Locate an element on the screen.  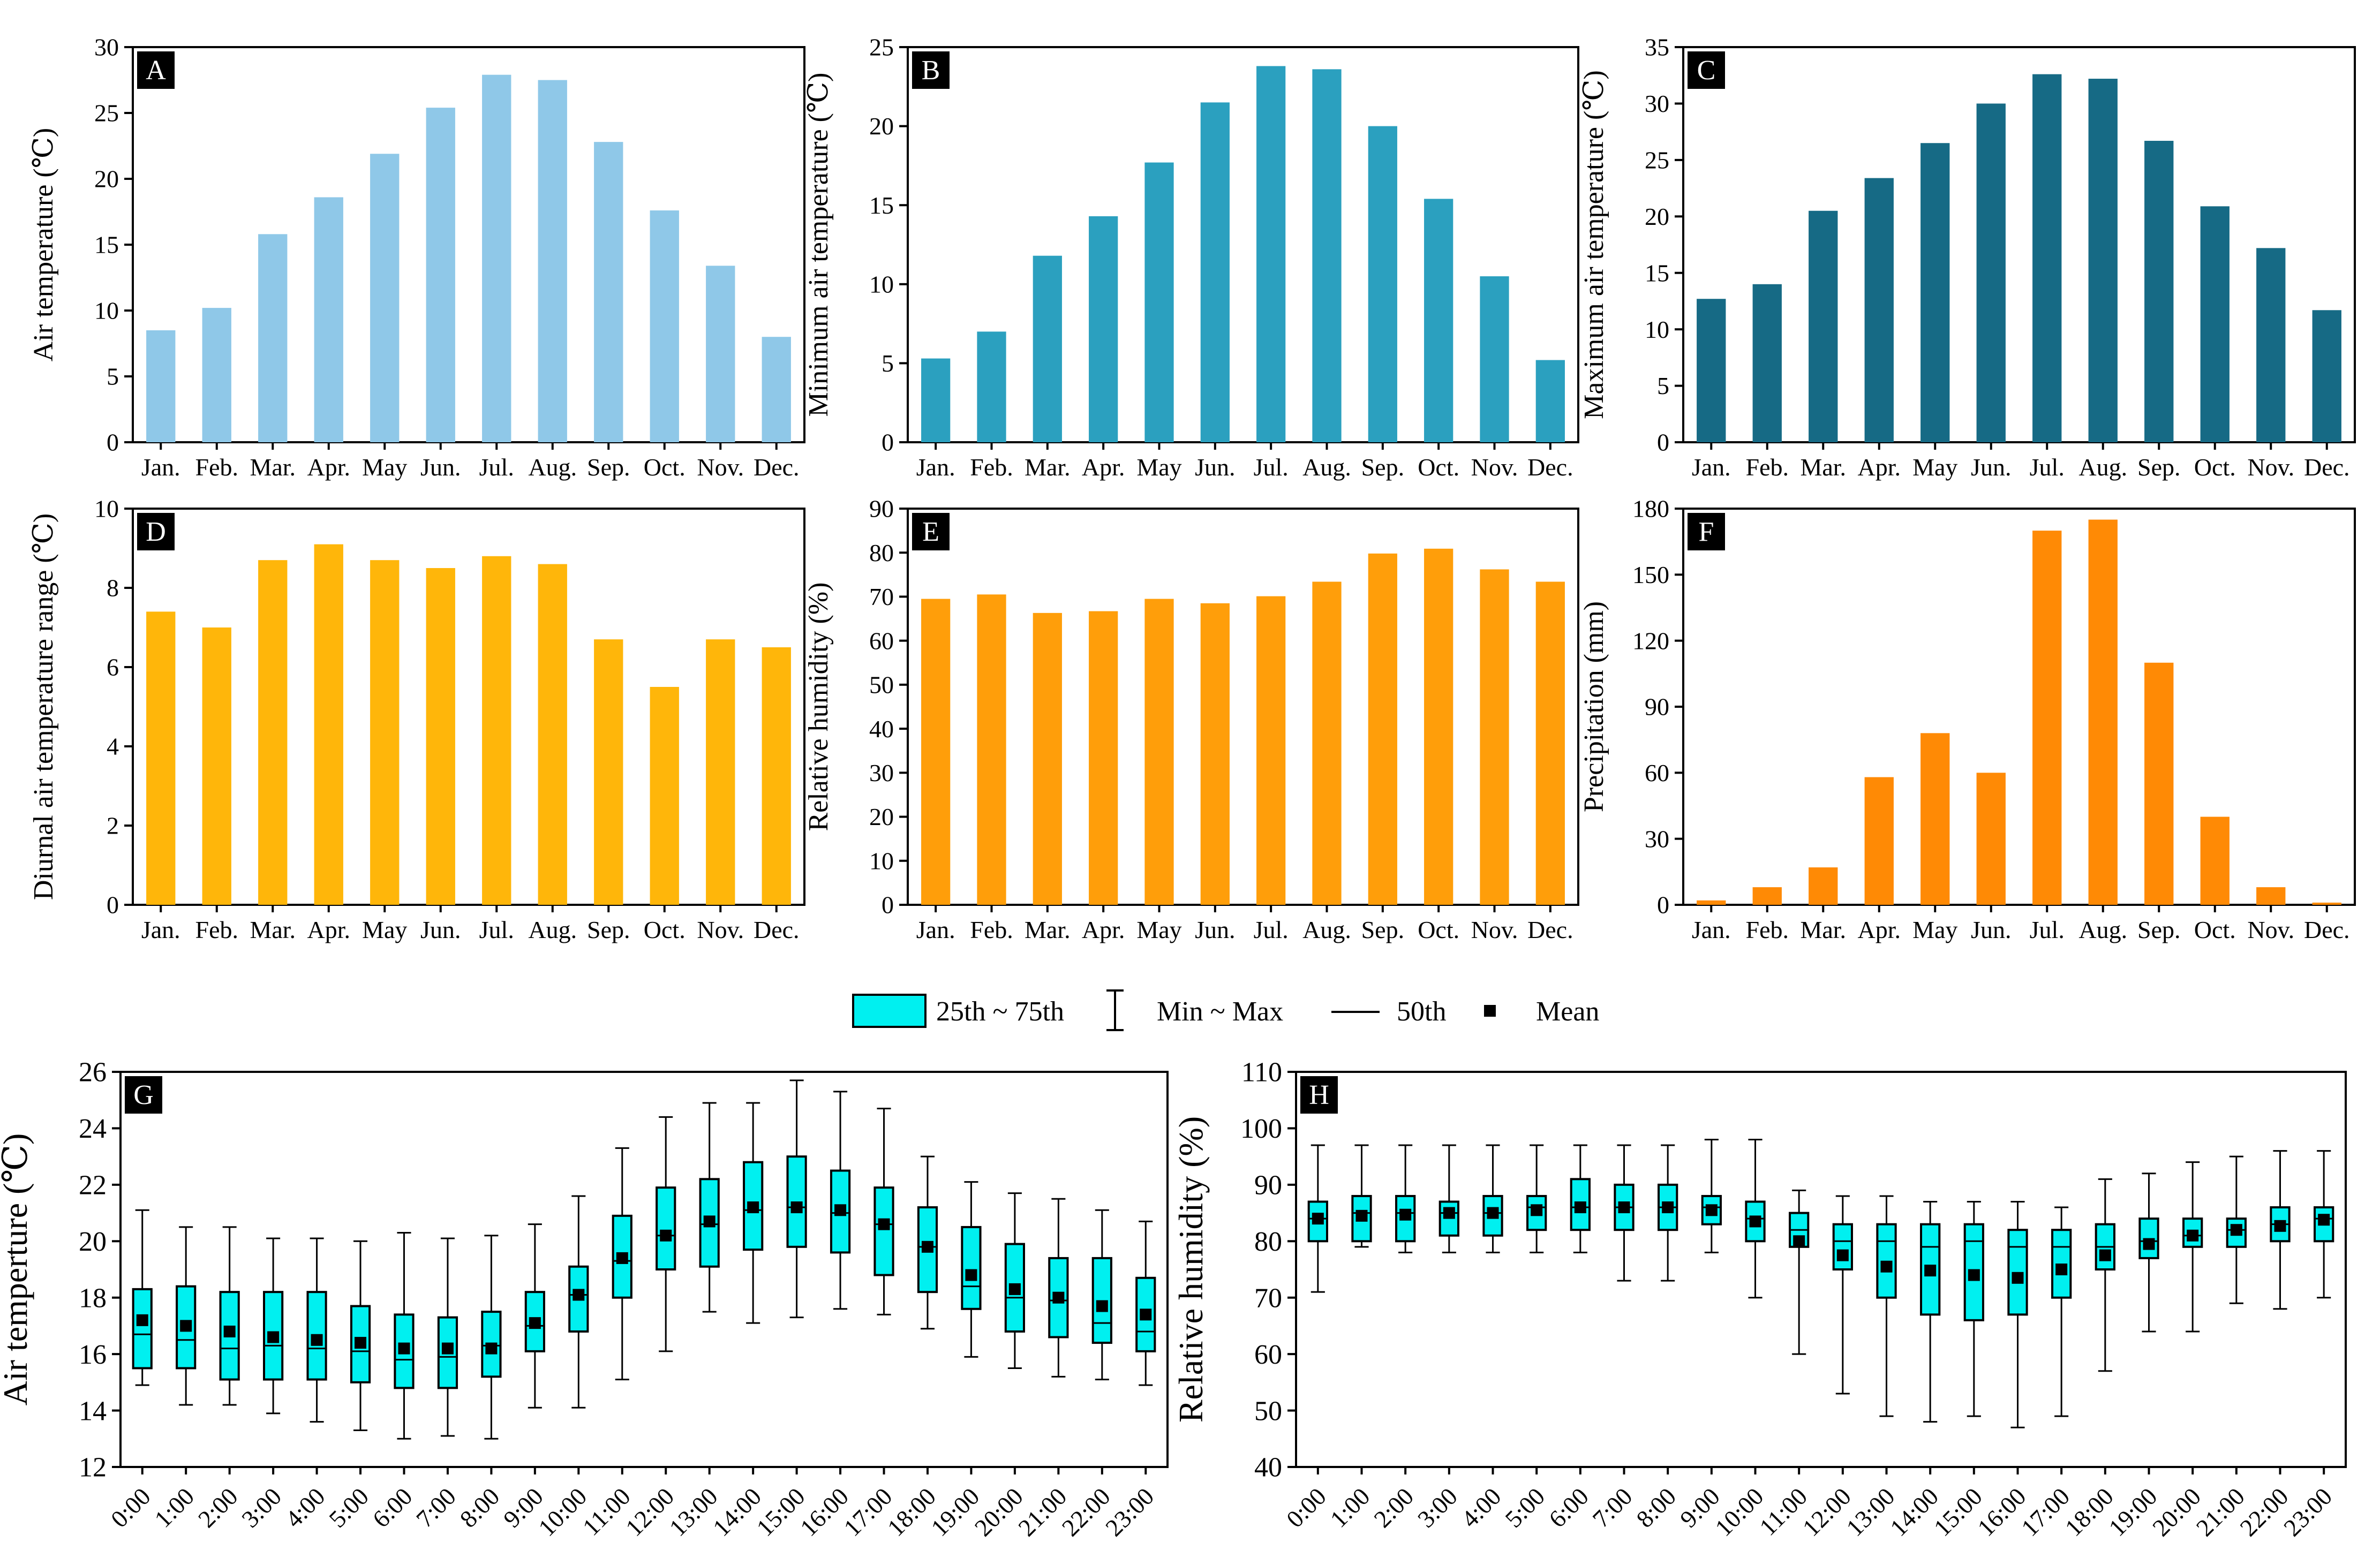
x-tick-label: 18:00 is located at coordinates (911, 1512).